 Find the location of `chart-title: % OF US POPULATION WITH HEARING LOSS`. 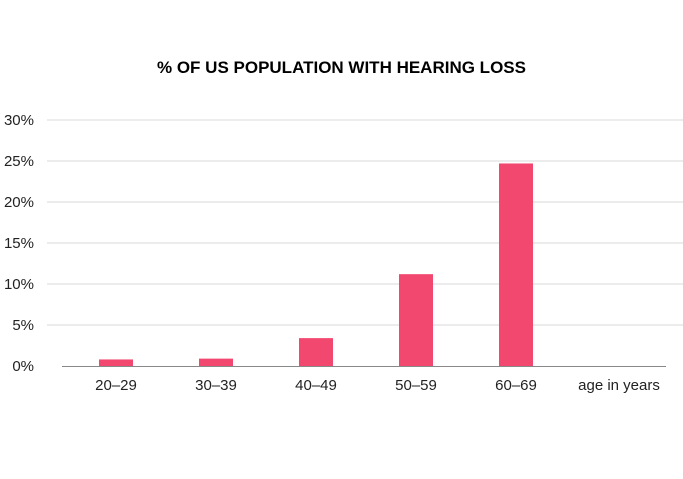

chart-title: % OF US POPULATION WITH HEARING LOSS is located at coordinates (341, 67).